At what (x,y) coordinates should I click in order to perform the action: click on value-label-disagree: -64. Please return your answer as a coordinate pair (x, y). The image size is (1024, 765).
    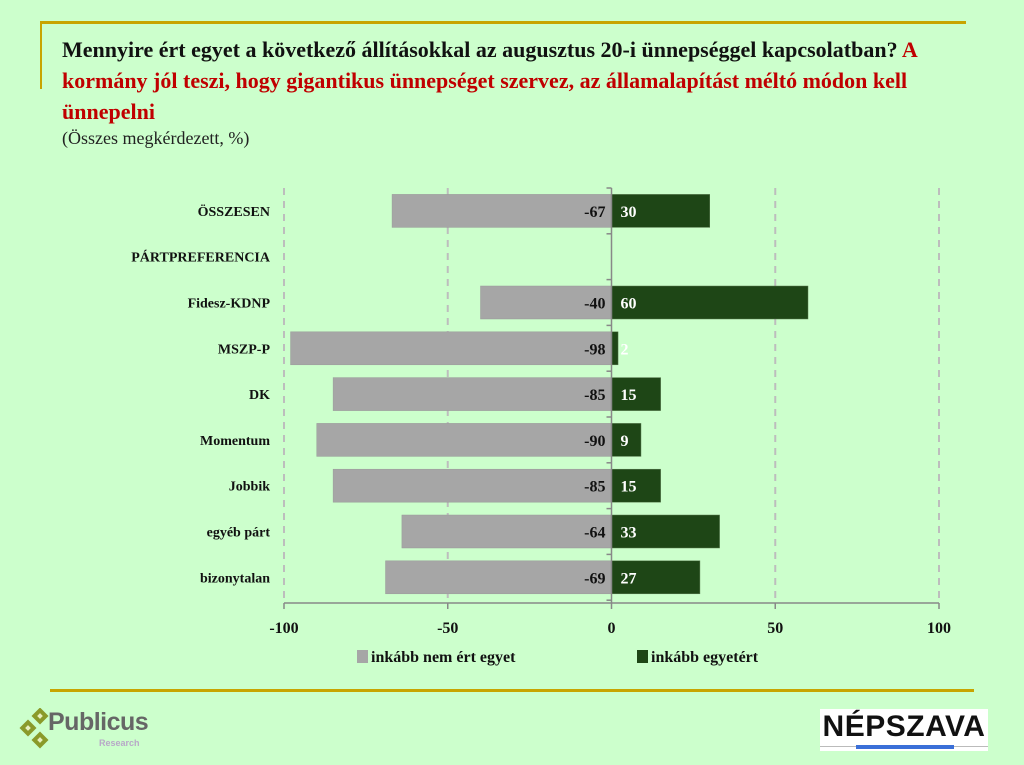
    Looking at the image, I should click on (594, 533).